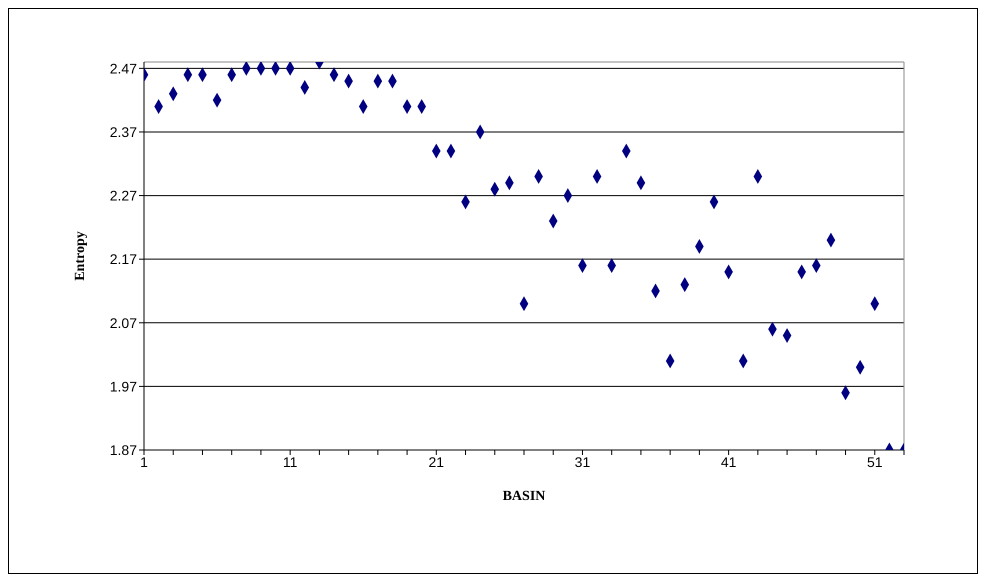  What do you see at coordinates (436, 462) in the screenshot?
I see `x-tick-label: 21` at bounding box center [436, 462].